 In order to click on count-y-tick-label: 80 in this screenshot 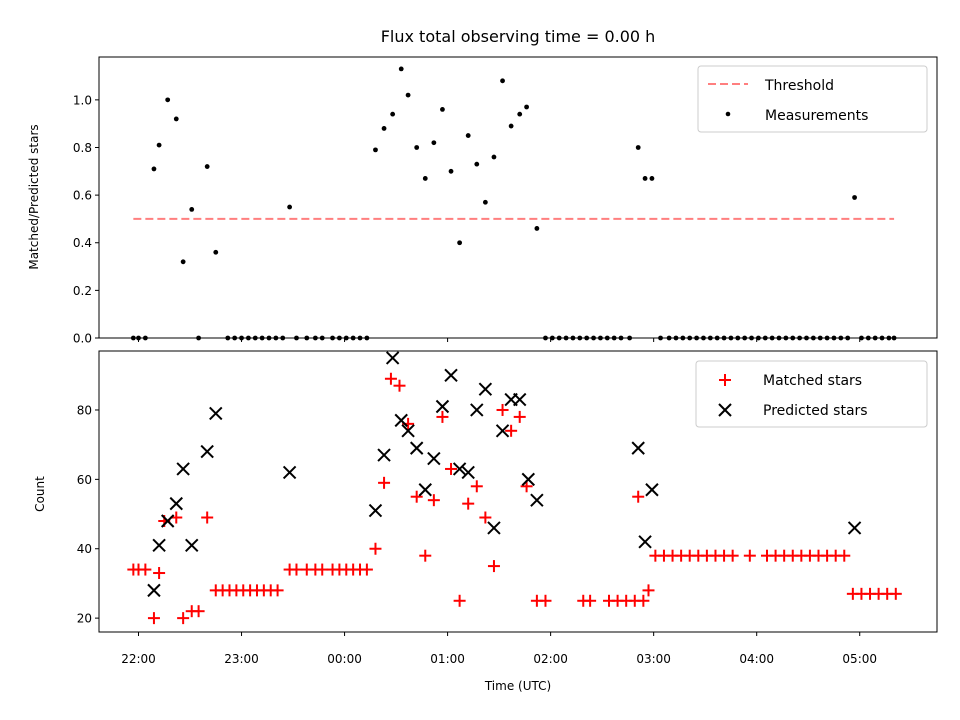, I will do `click(84, 410)`.